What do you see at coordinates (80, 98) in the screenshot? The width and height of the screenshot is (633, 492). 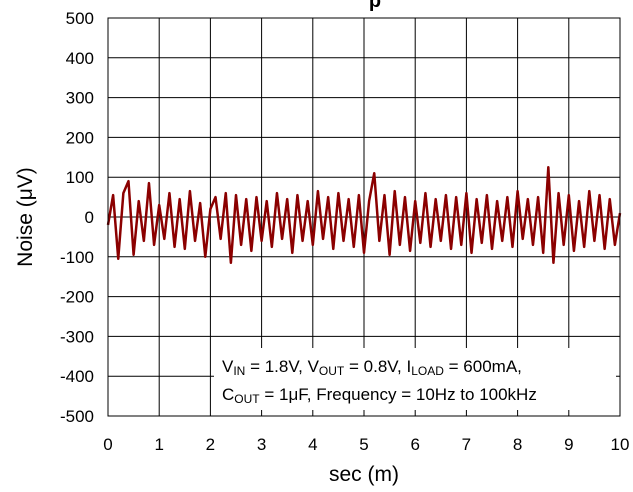 I see `y-tick-label: 300` at bounding box center [80, 98].